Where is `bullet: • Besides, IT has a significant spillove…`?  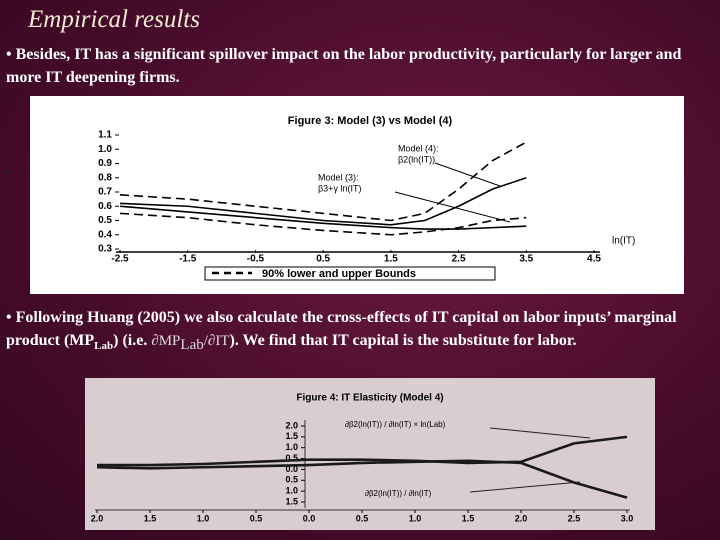 bullet: • Besides, IT has a significant spillove… is located at coordinates (344, 66).